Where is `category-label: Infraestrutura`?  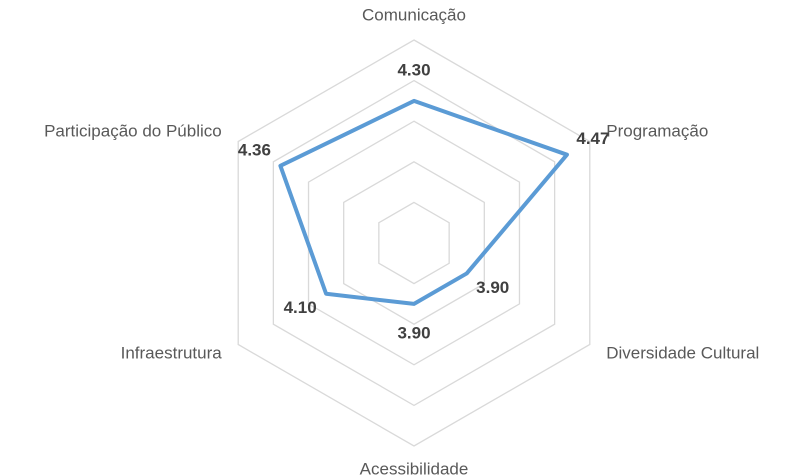 category-label: Infraestrutura is located at coordinates (172, 352).